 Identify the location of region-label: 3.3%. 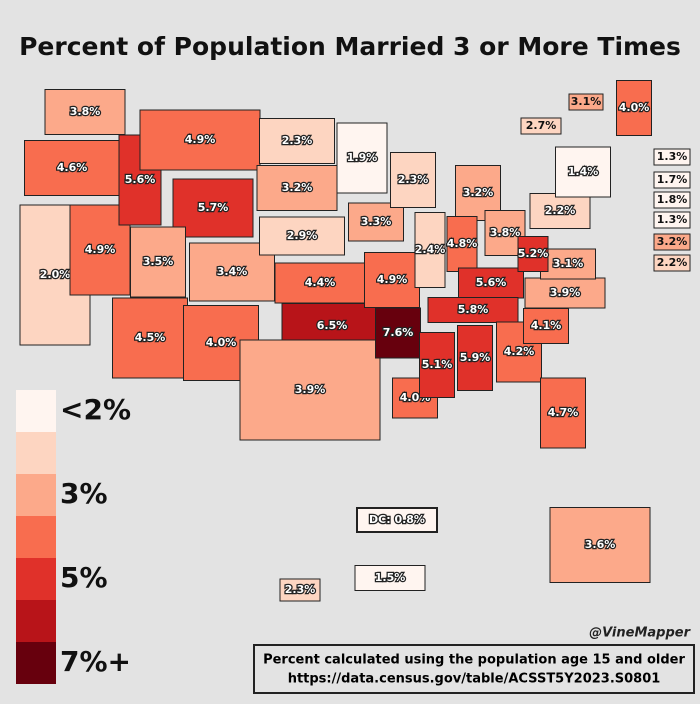
(376, 221).